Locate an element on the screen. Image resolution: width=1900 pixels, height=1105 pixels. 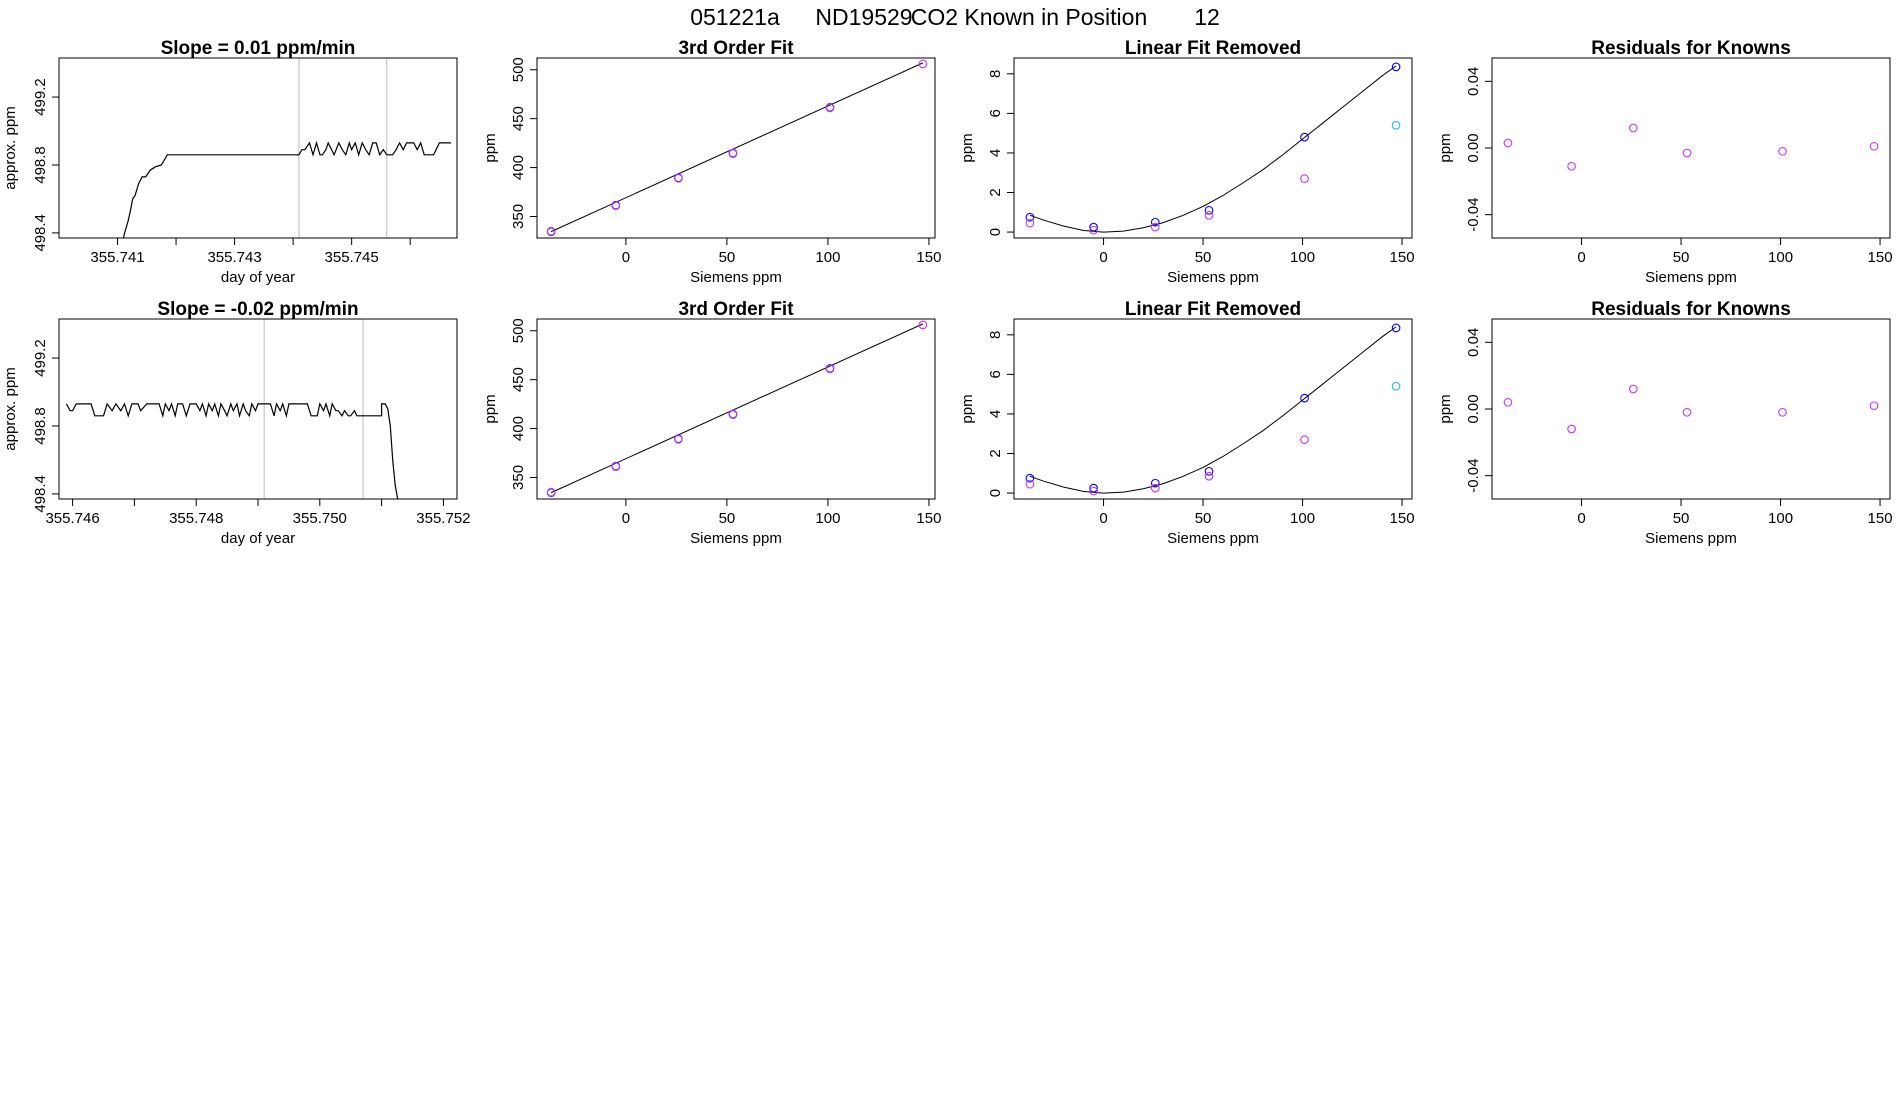
y-tick-label: 4 is located at coordinates (995, 153).